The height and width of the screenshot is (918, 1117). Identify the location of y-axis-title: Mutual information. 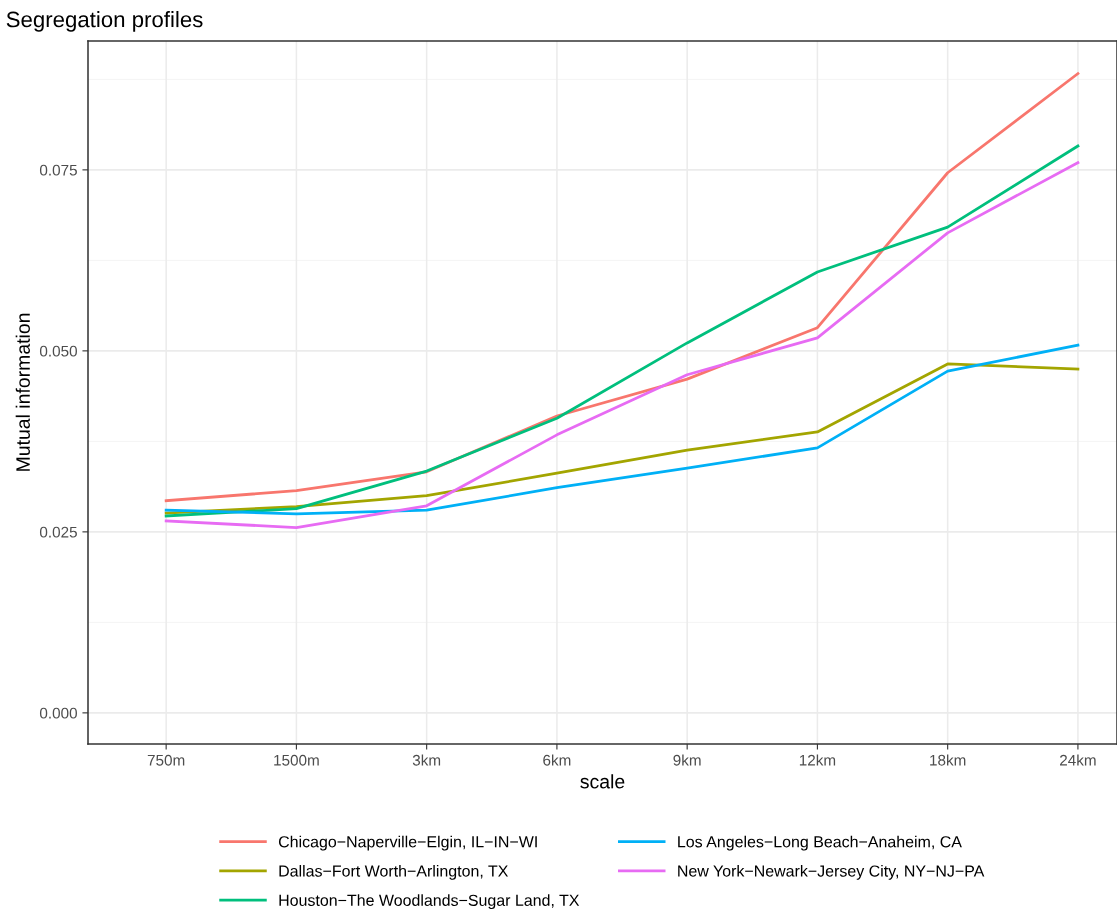
(22, 392).